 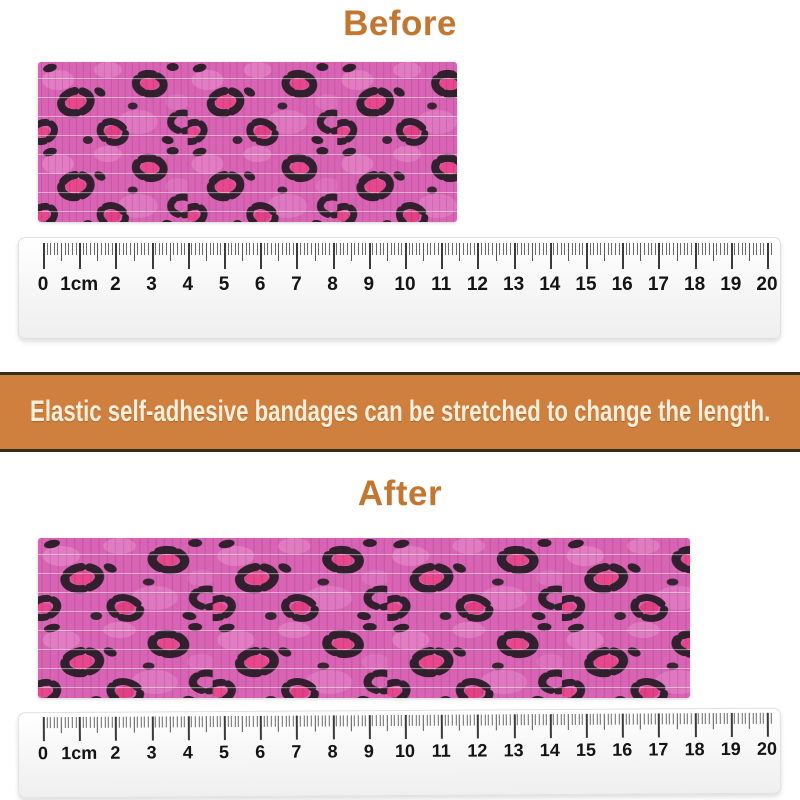 I want to click on ruler-number: 6, so click(x=260, y=284).